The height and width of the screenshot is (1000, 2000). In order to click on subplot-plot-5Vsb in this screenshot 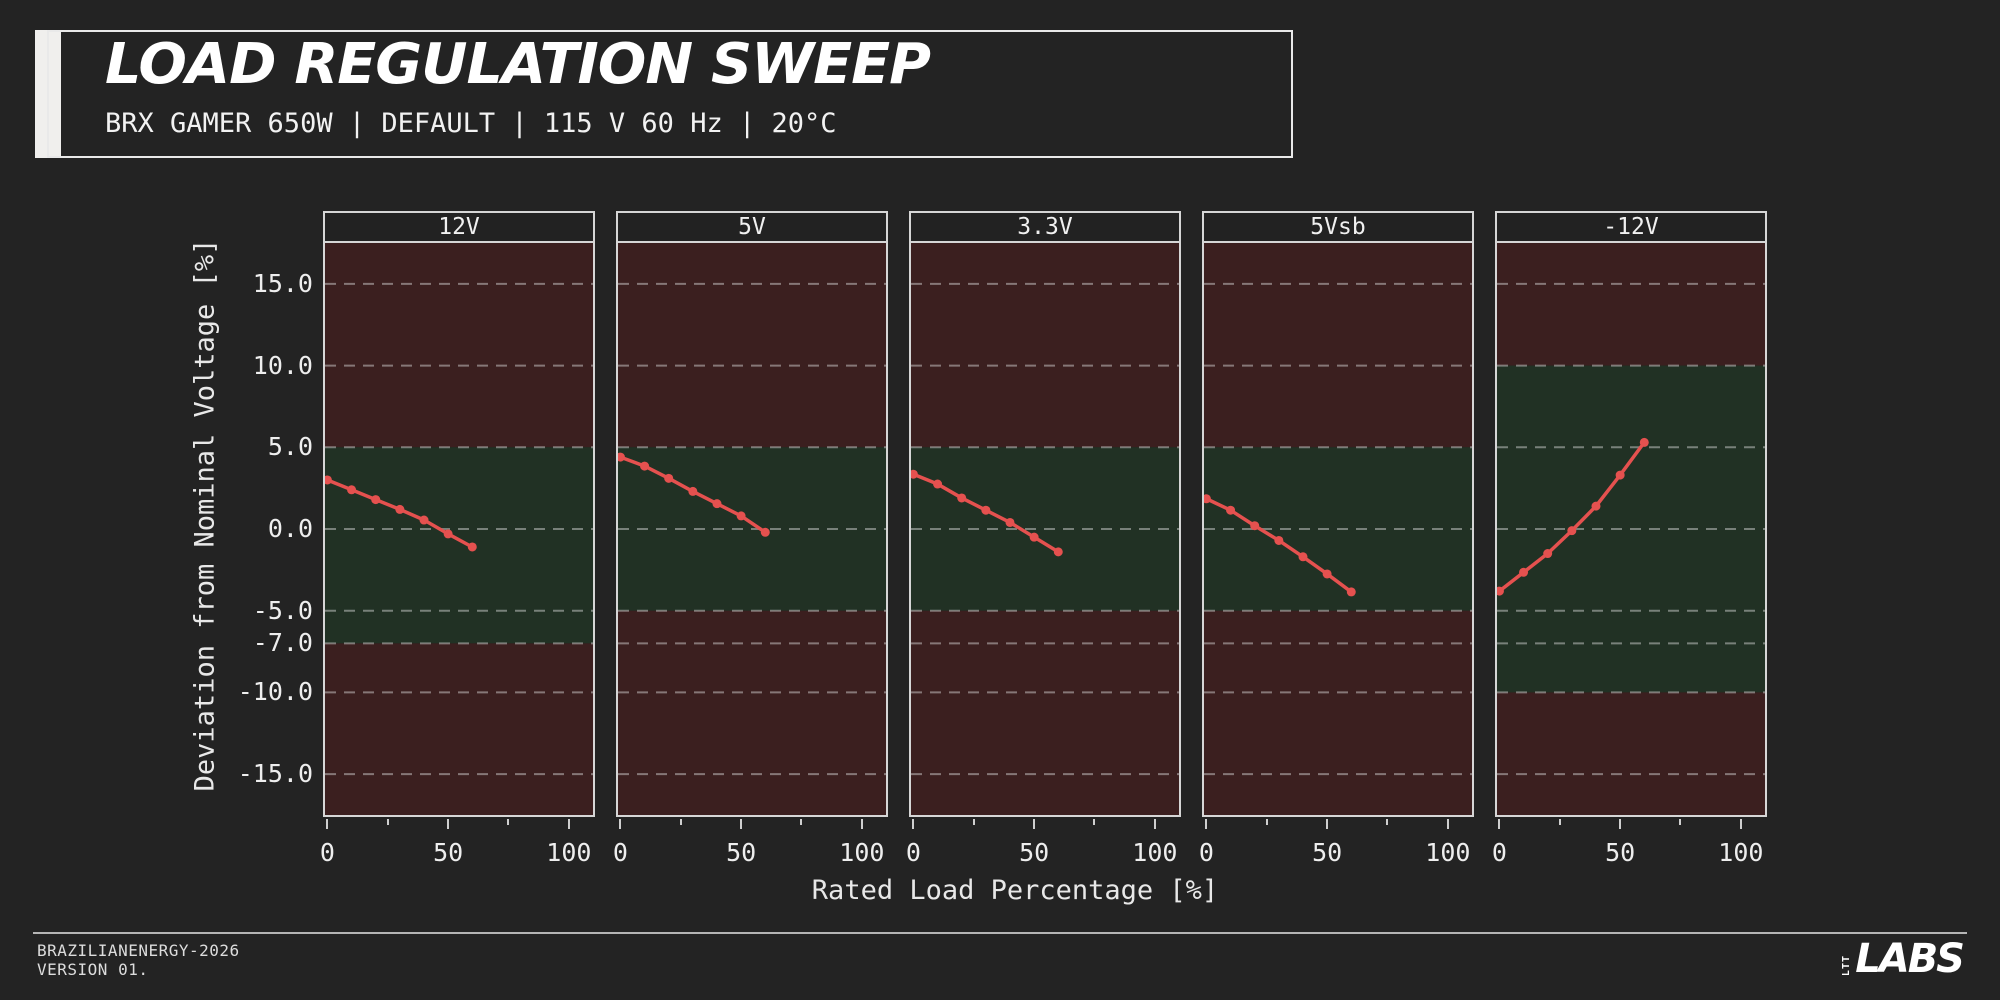, I will do `click(1337, 530)`.